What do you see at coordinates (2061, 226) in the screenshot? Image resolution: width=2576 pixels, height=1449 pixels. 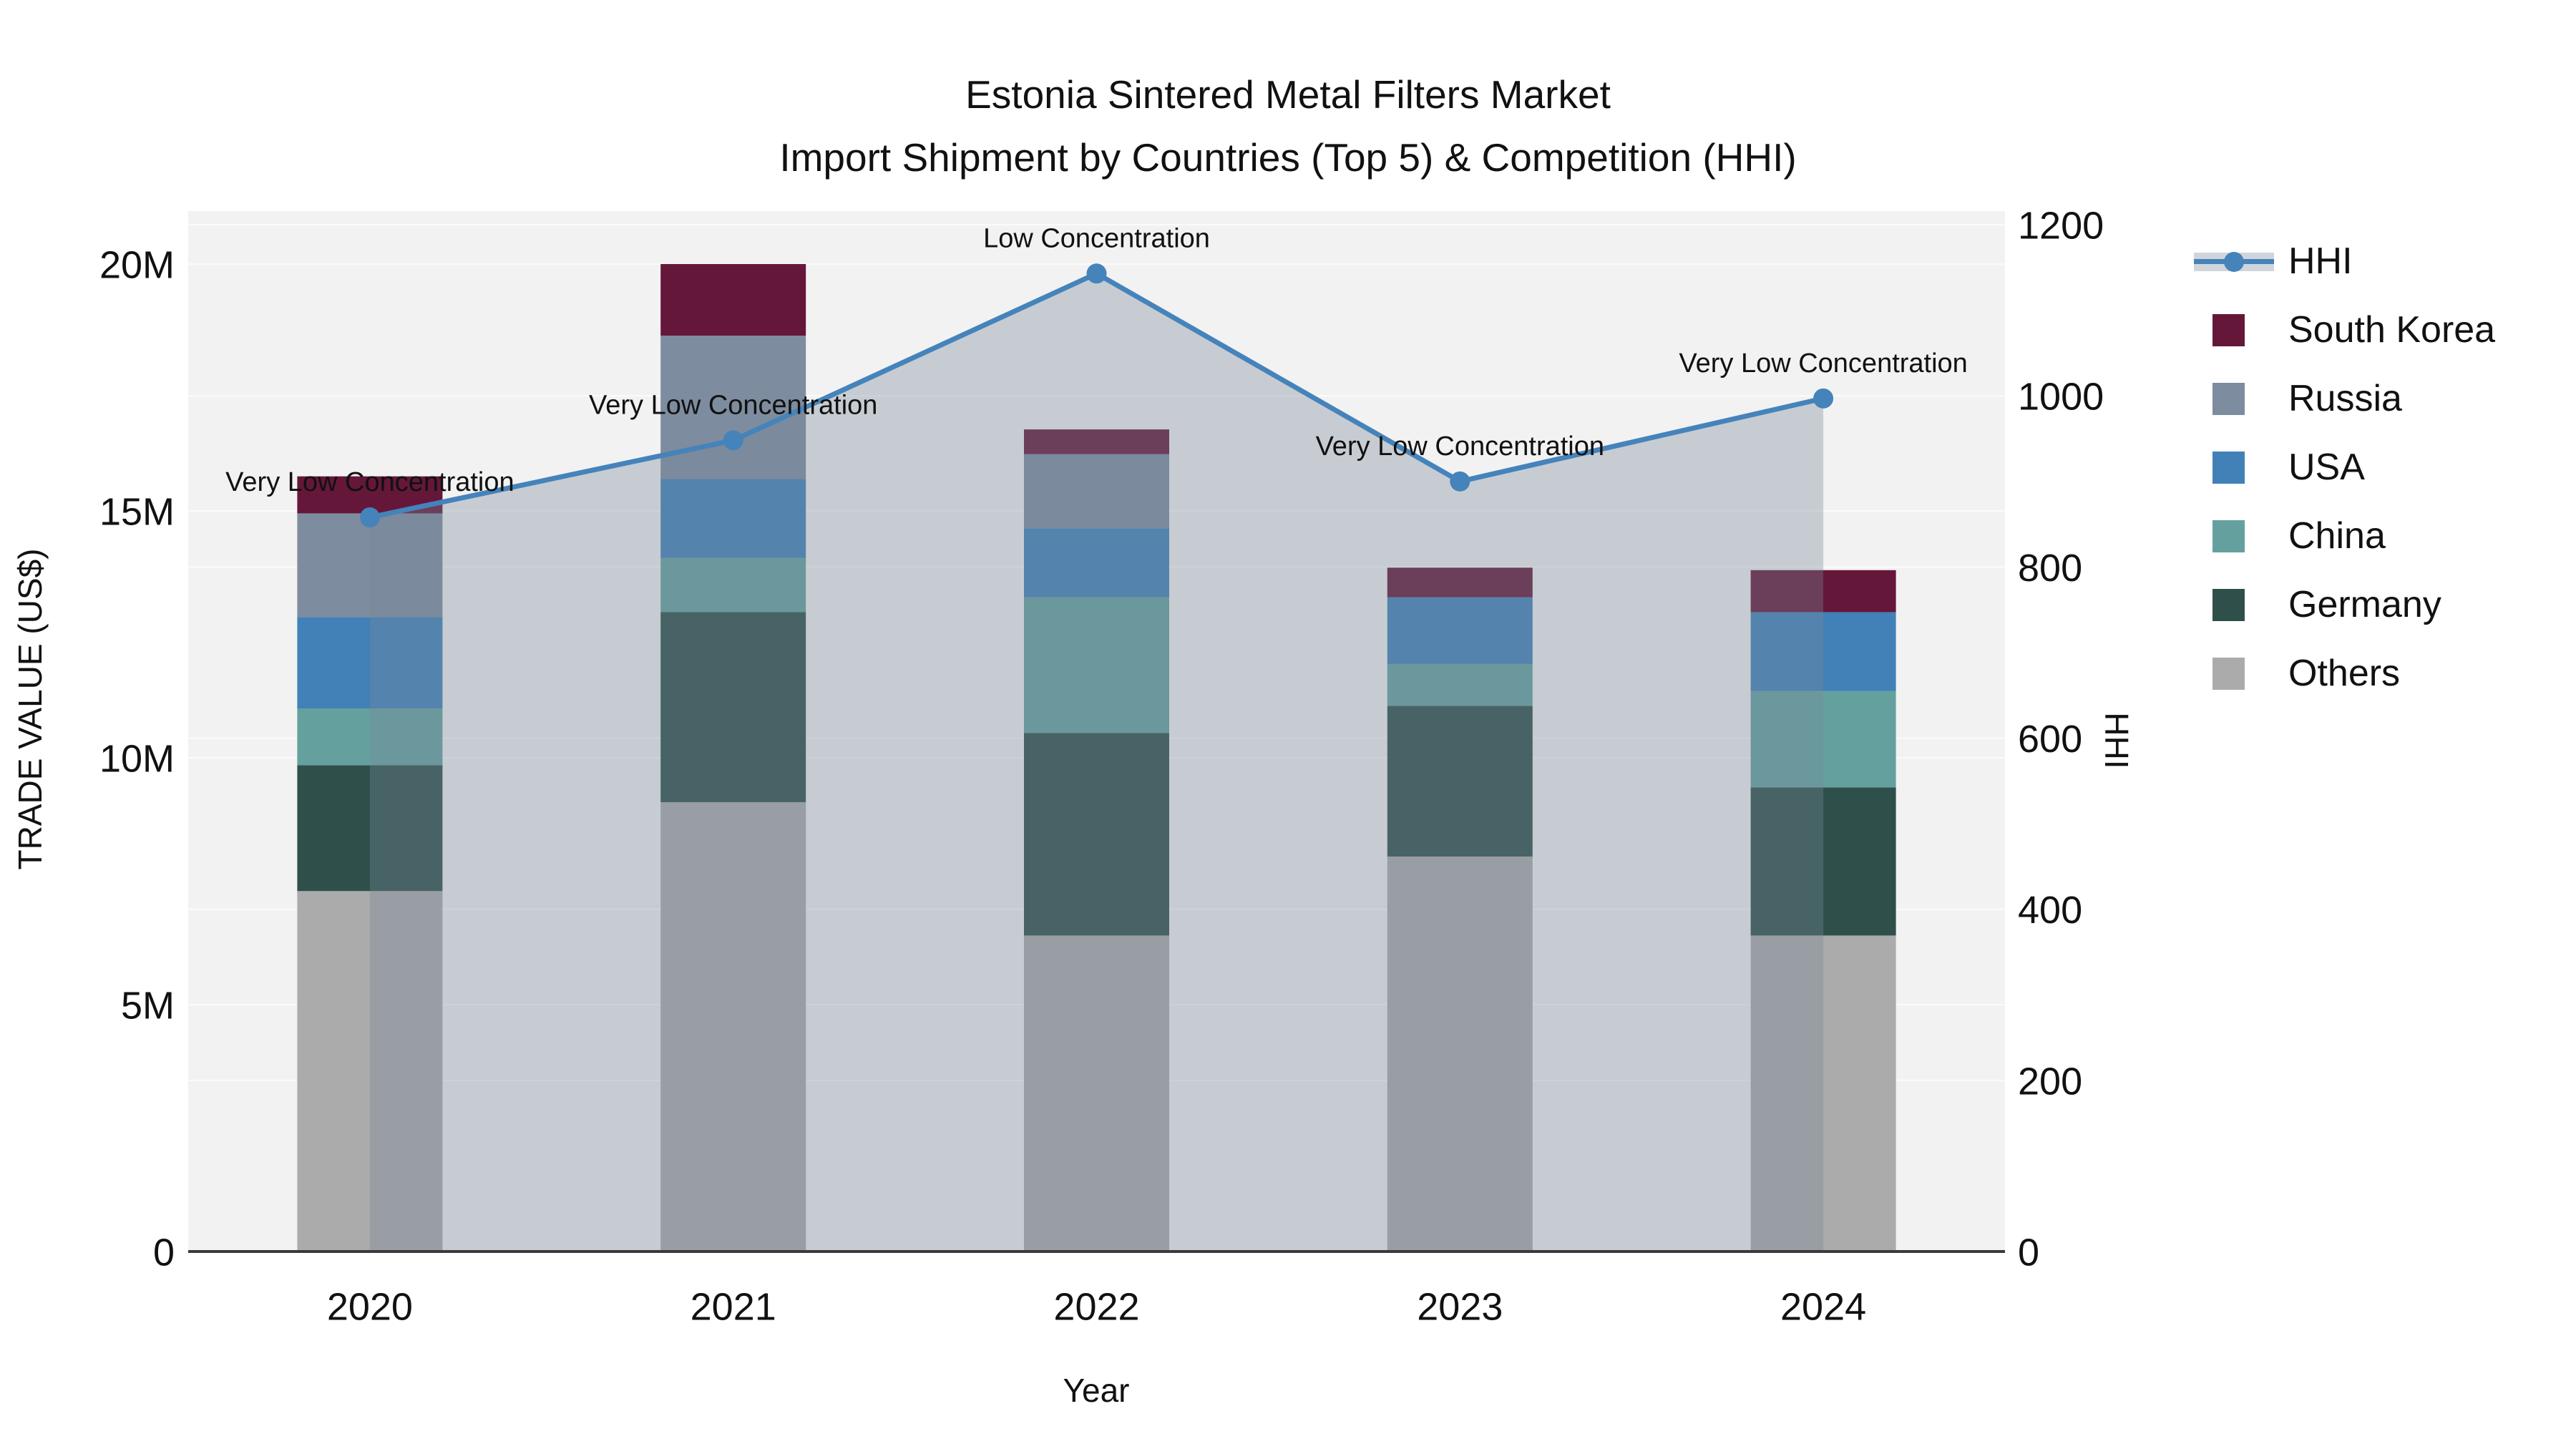 I see `right-tick-1200: 1200` at bounding box center [2061, 226].